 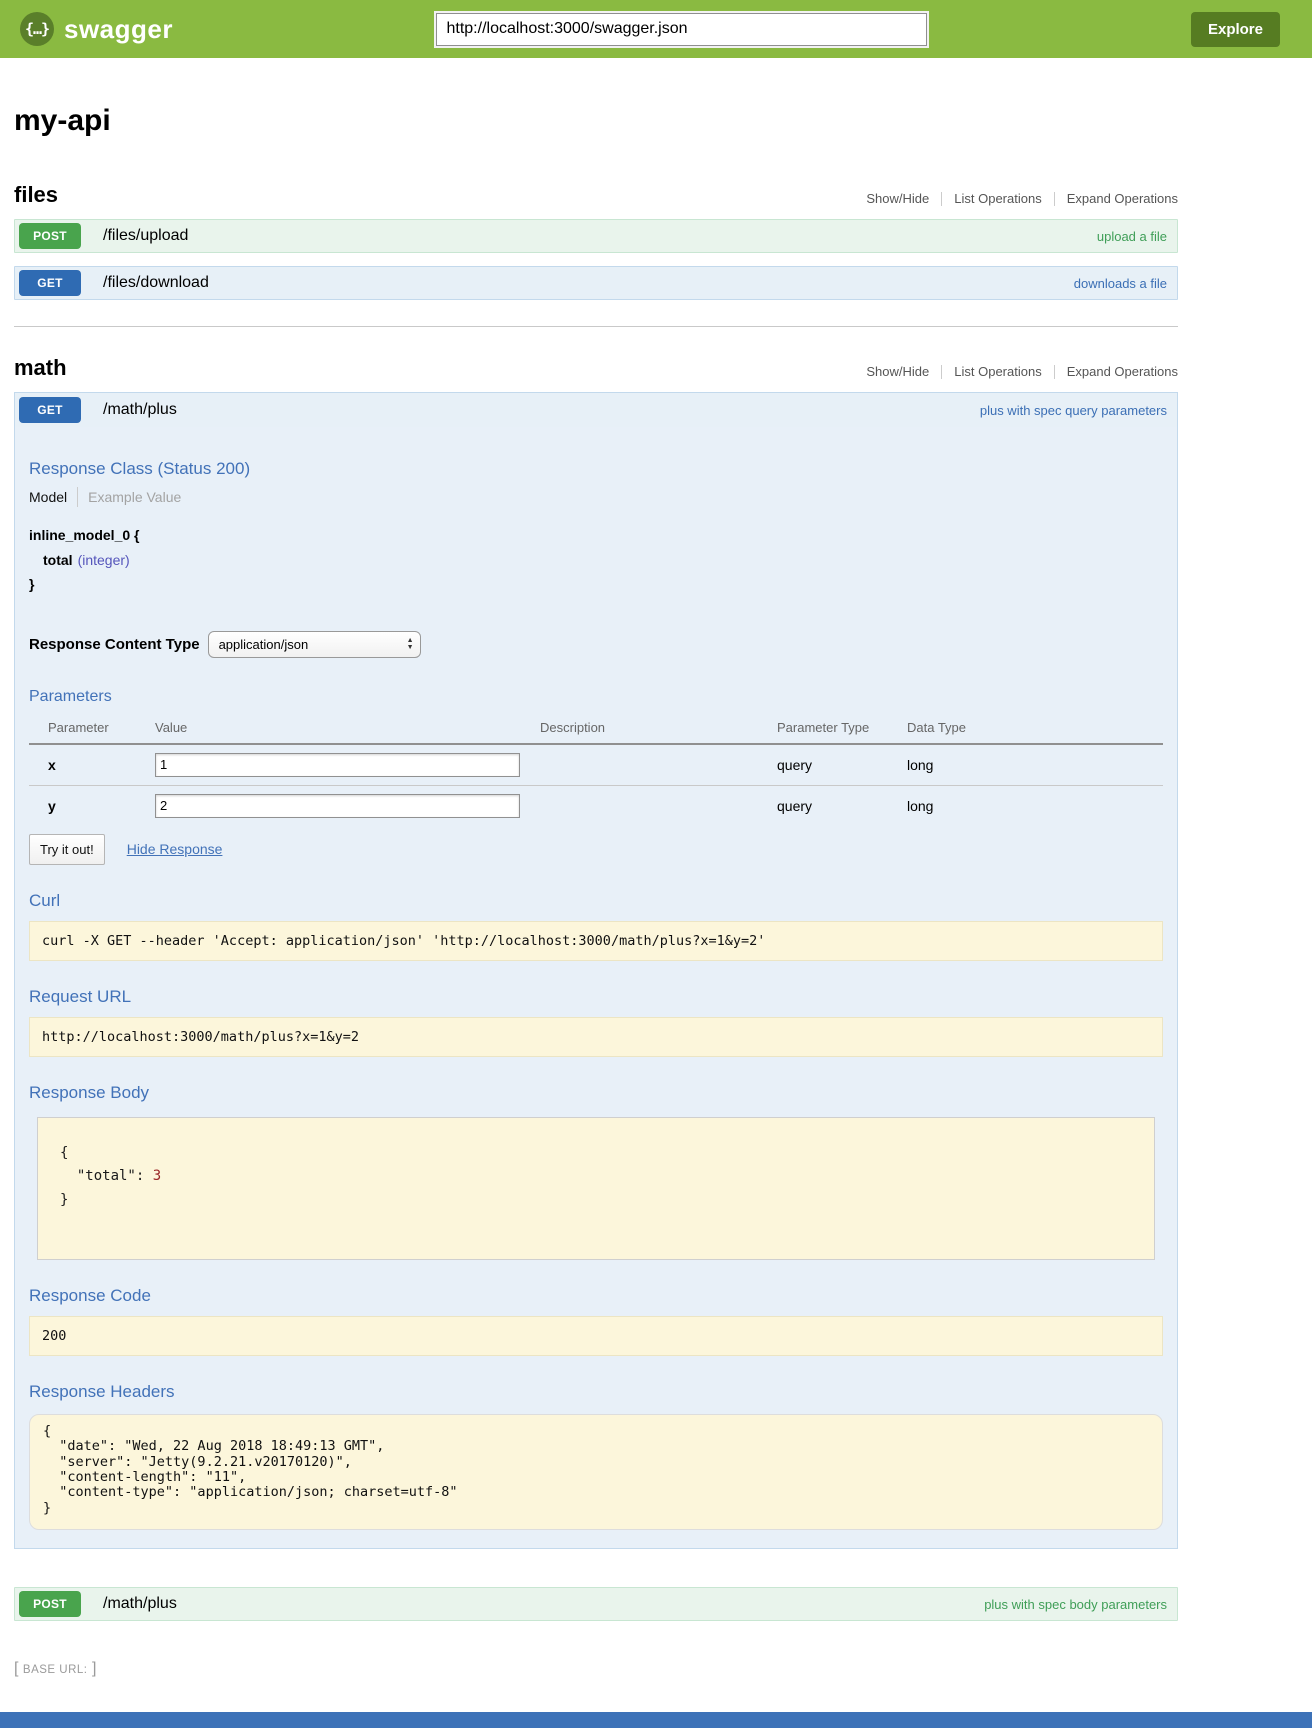 What do you see at coordinates (48, 497) in the screenshot?
I see `tab-model: Model` at bounding box center [48, 497].